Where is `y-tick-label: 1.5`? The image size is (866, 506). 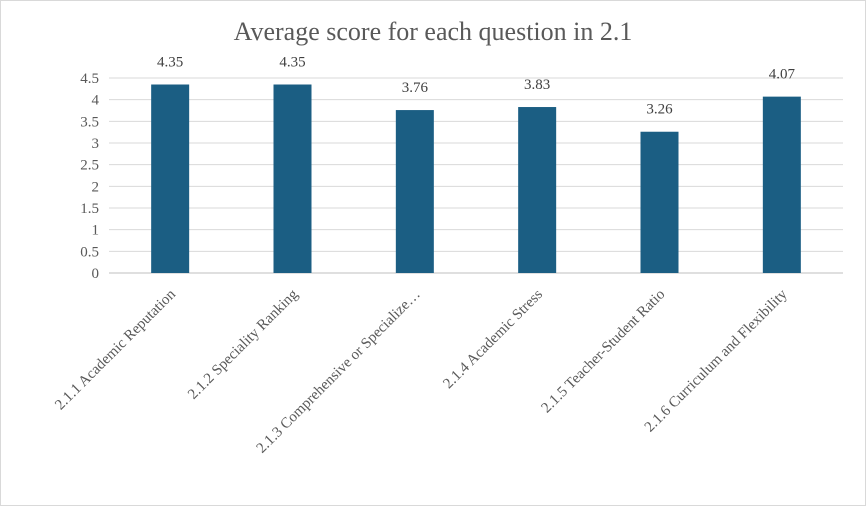
y-tick-label: 1.5 is located at coordinates (89, 209).